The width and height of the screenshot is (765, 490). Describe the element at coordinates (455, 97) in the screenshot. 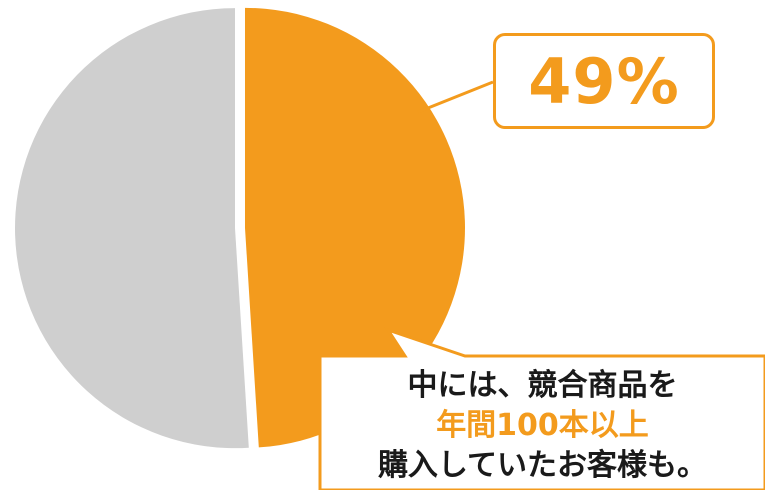

I see `percent-leader-line` at that location.